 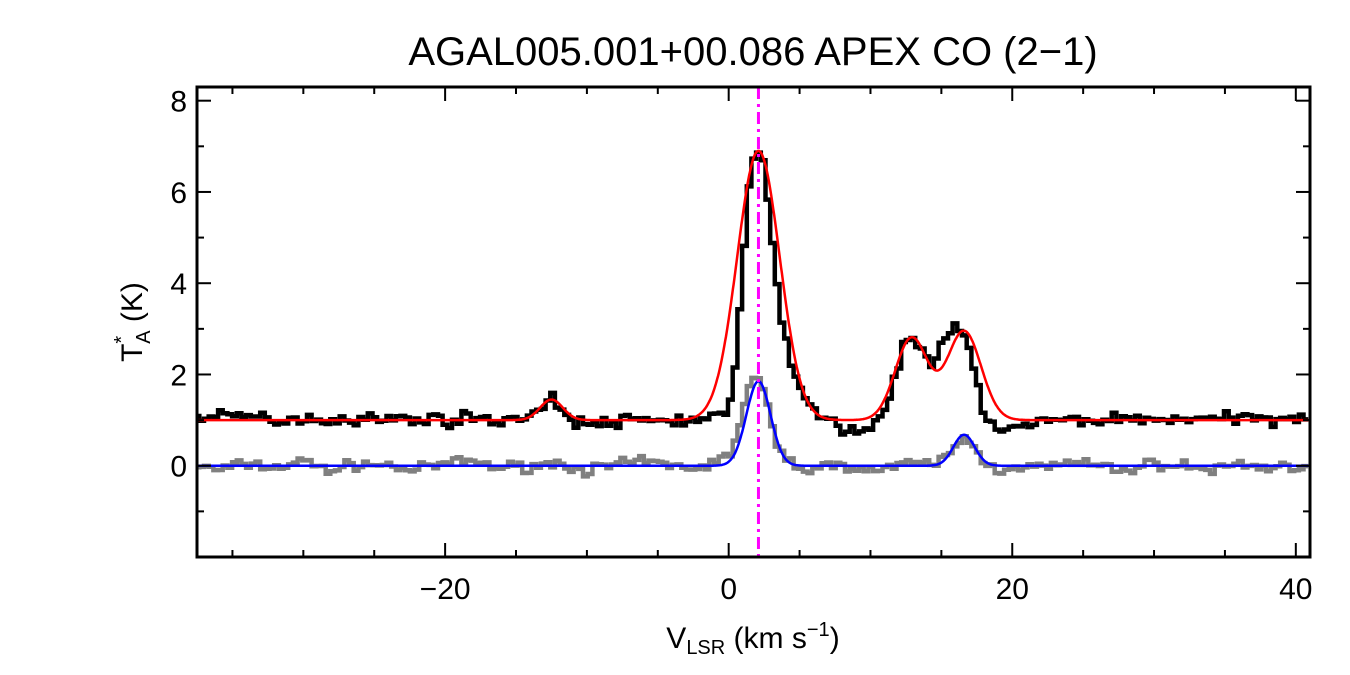 I want to click on x-tick-label: 20, so click(x=1012, y=589).